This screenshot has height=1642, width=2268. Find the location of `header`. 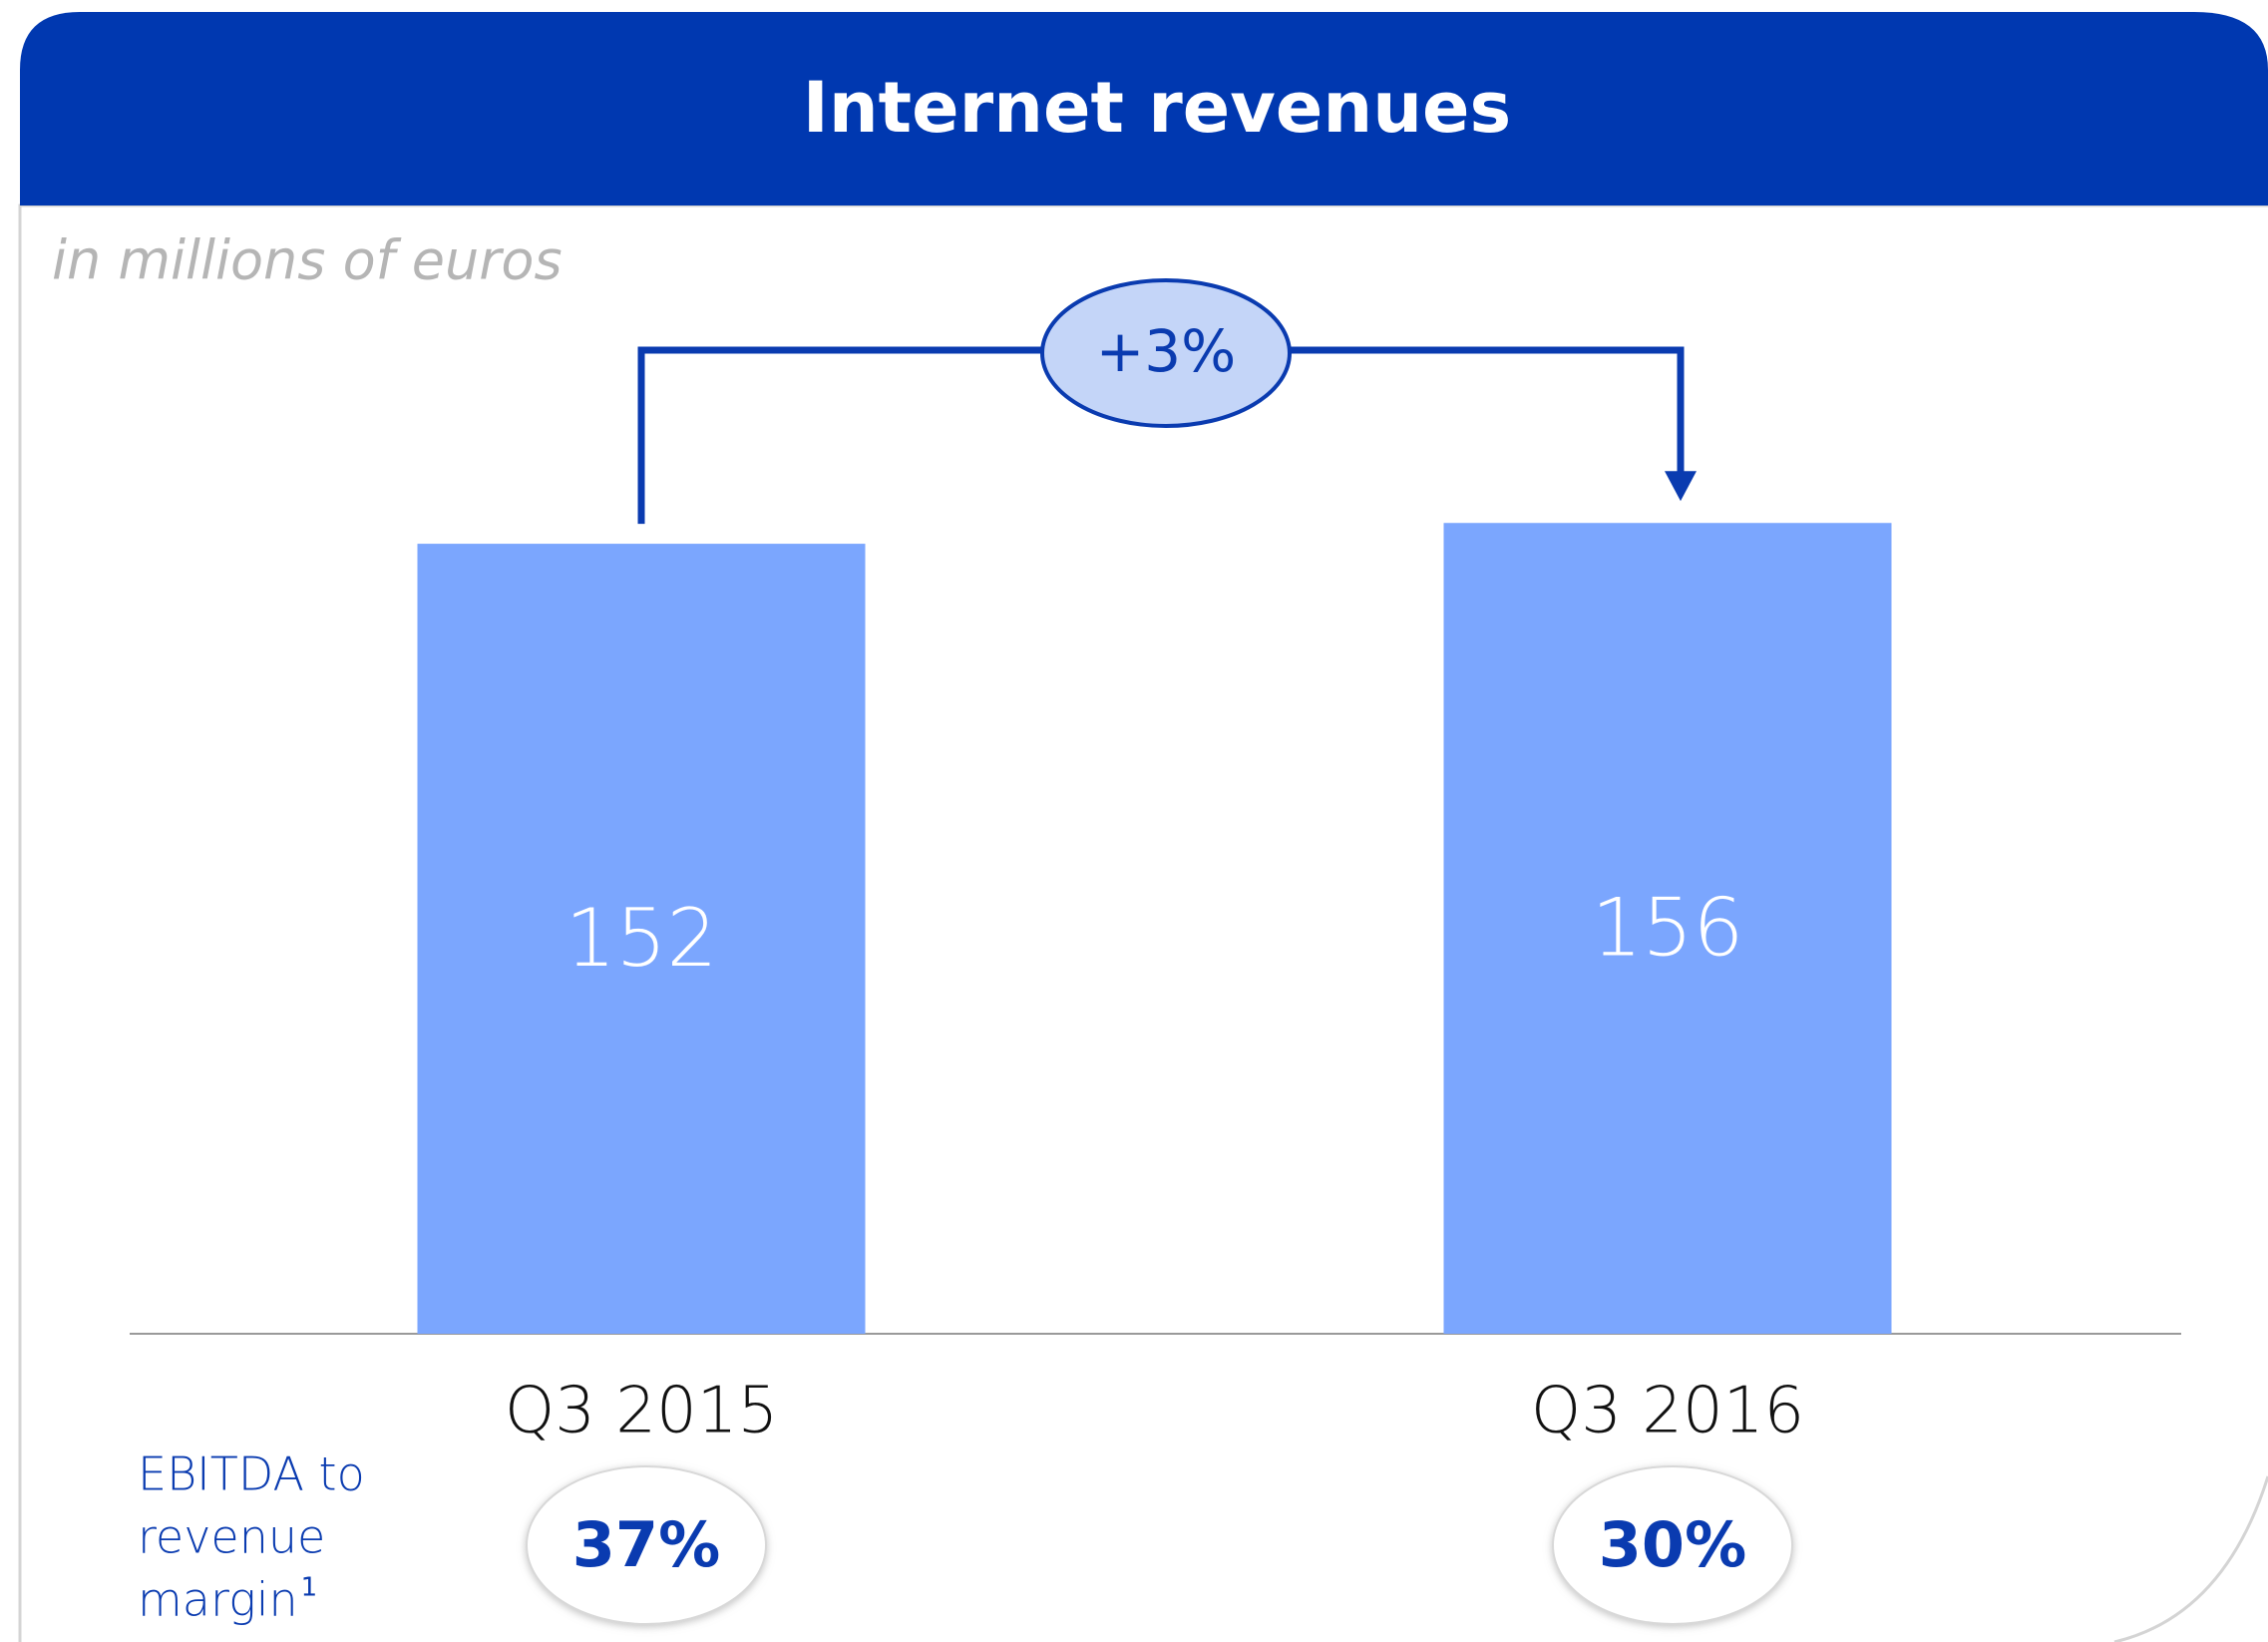

header is located at coordinates (1144, 109).